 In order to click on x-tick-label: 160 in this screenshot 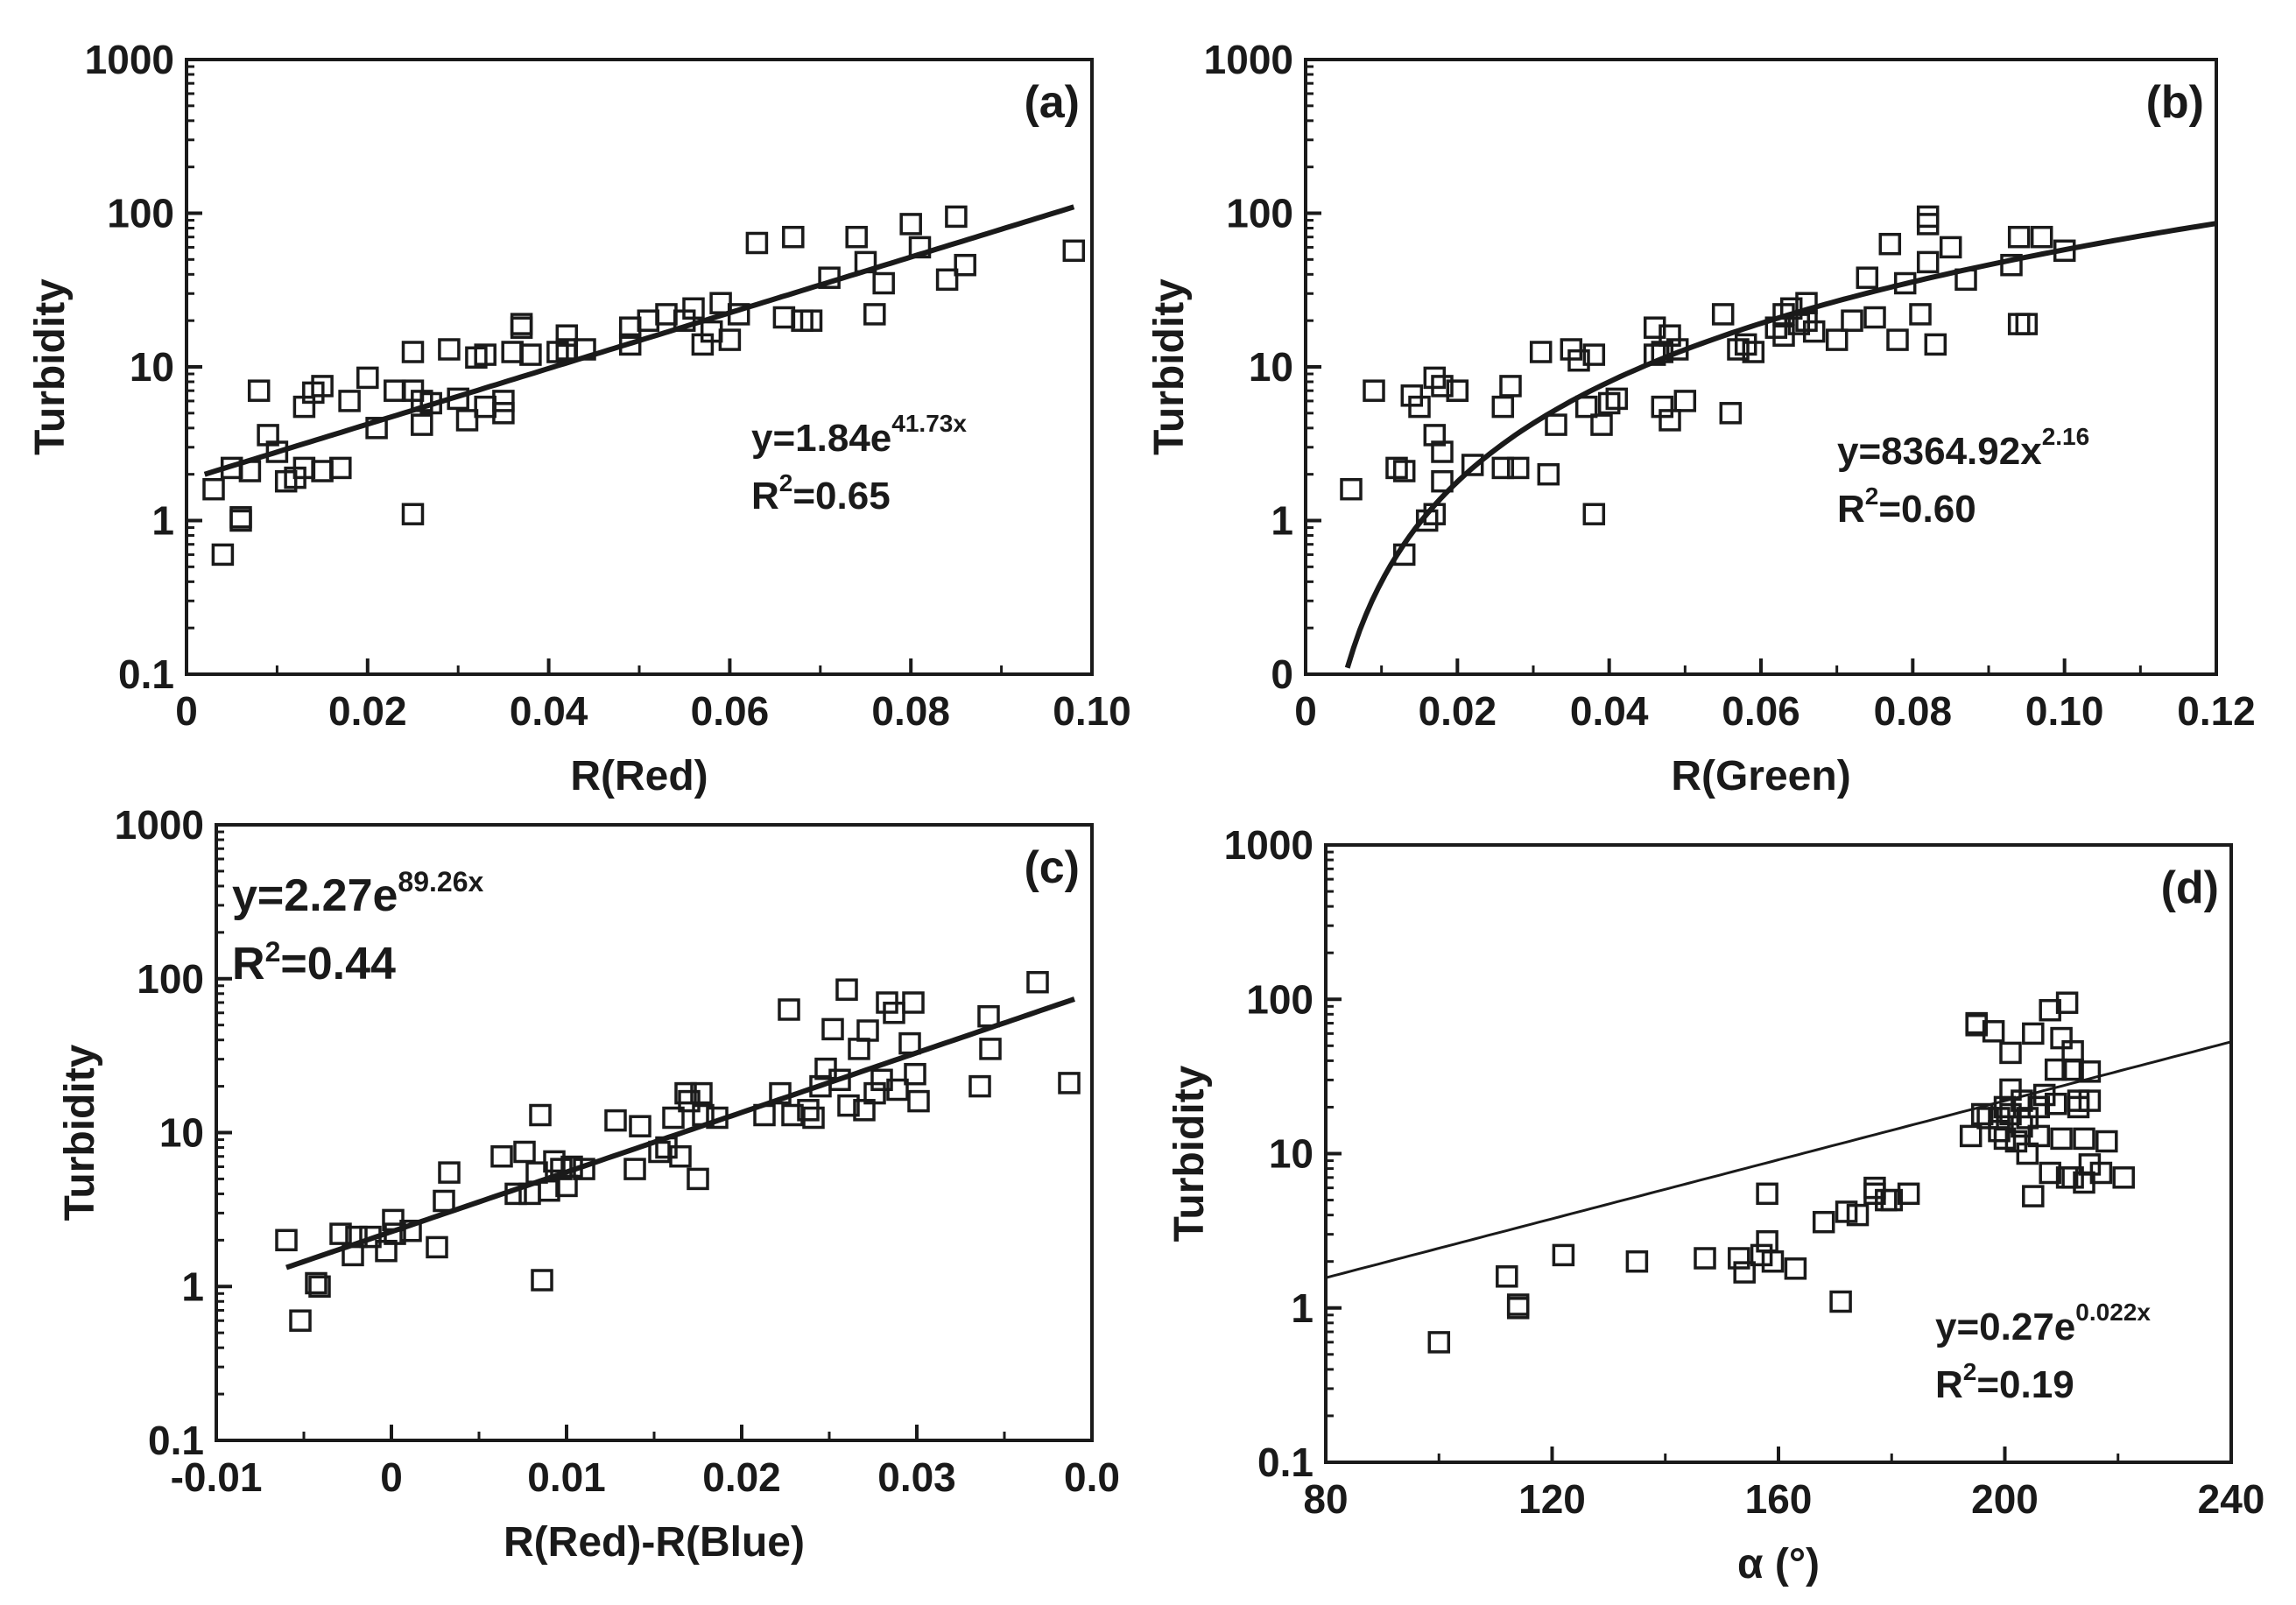, I will do `click(1779, 1499)`.